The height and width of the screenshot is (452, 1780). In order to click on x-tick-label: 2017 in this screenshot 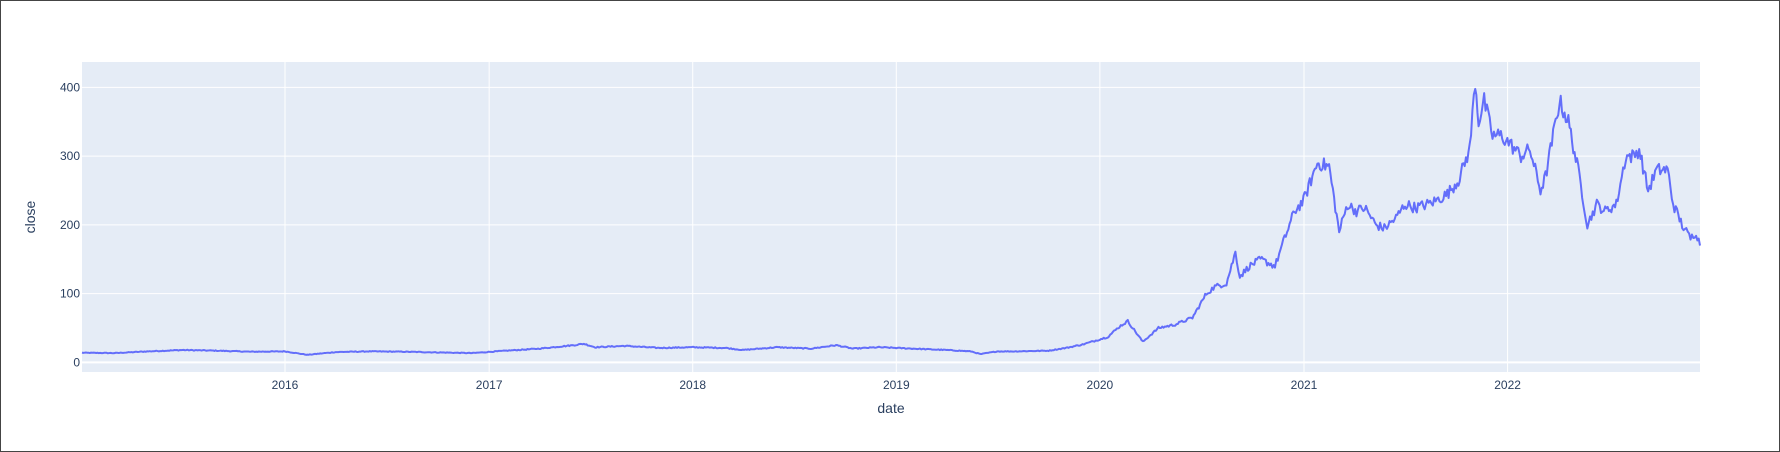, I will do `click(489, 385)`.